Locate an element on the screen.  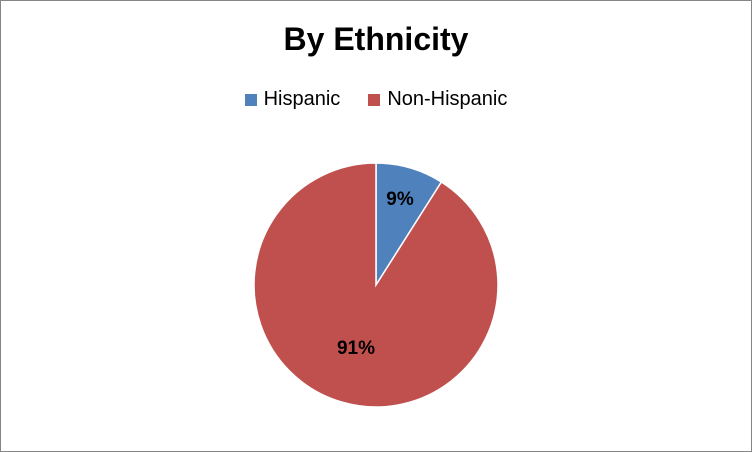
legend-label-hispanic: Hispanic is located at coordinates (302, 99).